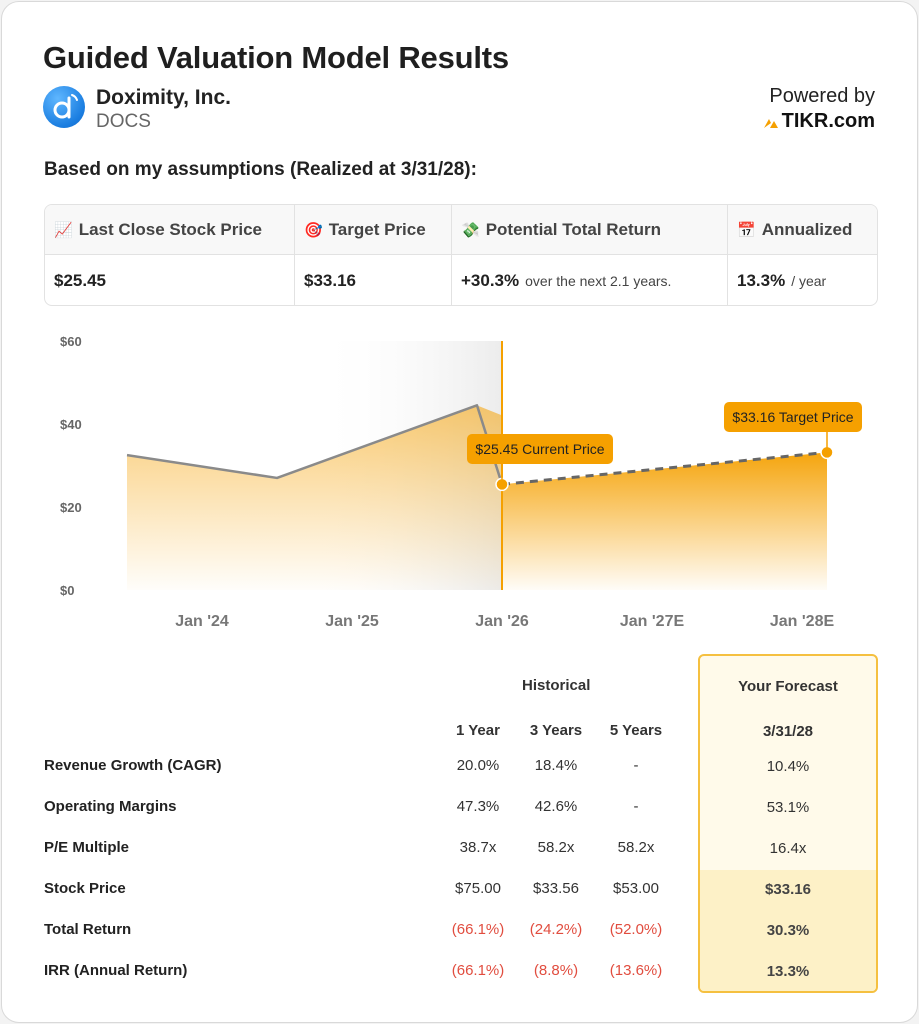  Describe the element at coordinates (478, 730) in the screenshot. I see `column-1-year: 1 Year` at that location.